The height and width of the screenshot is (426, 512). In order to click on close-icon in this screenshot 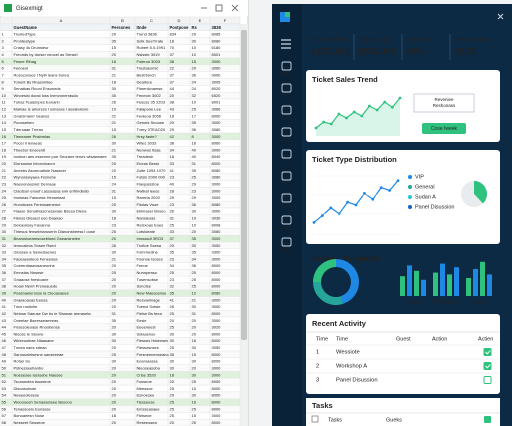, I will do `click(500, 16)`.